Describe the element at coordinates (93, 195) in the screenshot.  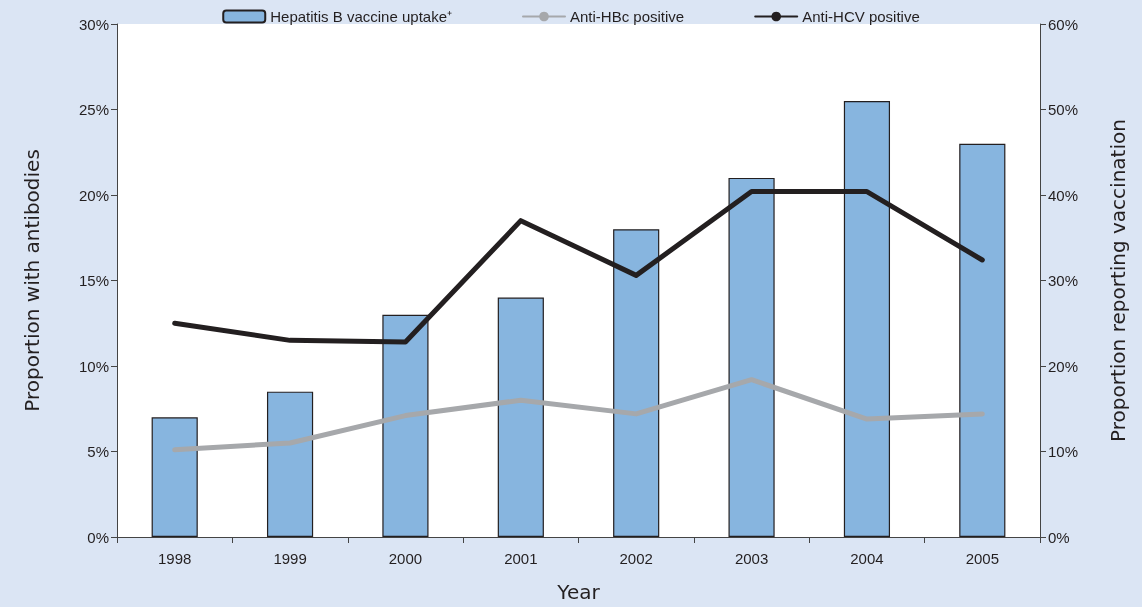
I see `y-tick-label: 20%` at that location.